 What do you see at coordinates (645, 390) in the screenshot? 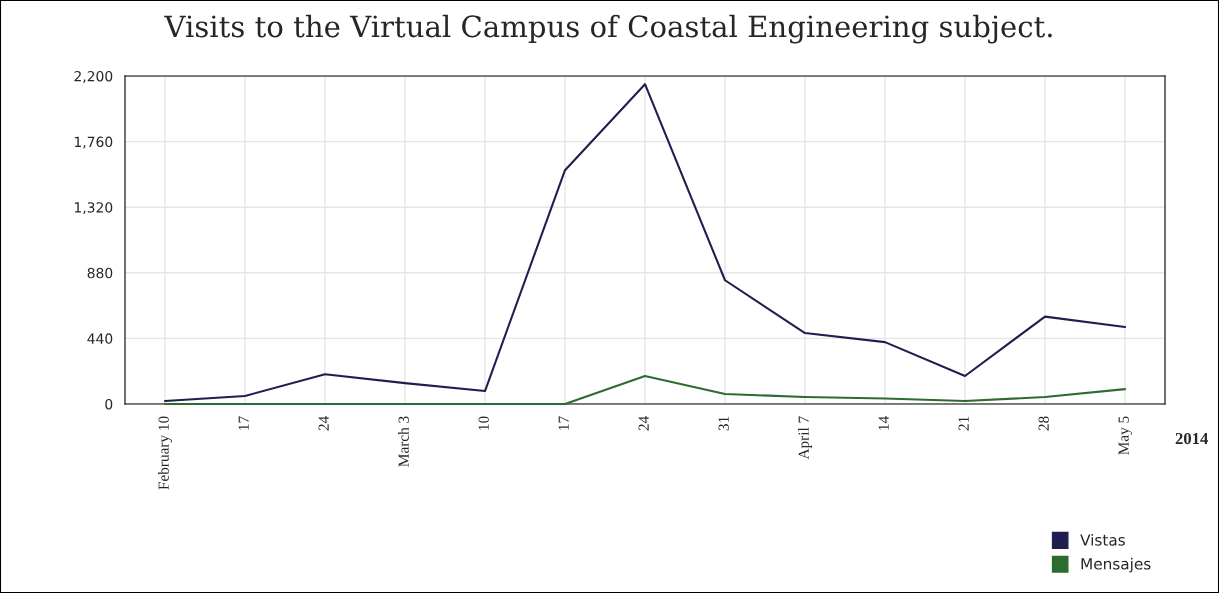
I see `line-series` at bounding box center [645, 390].